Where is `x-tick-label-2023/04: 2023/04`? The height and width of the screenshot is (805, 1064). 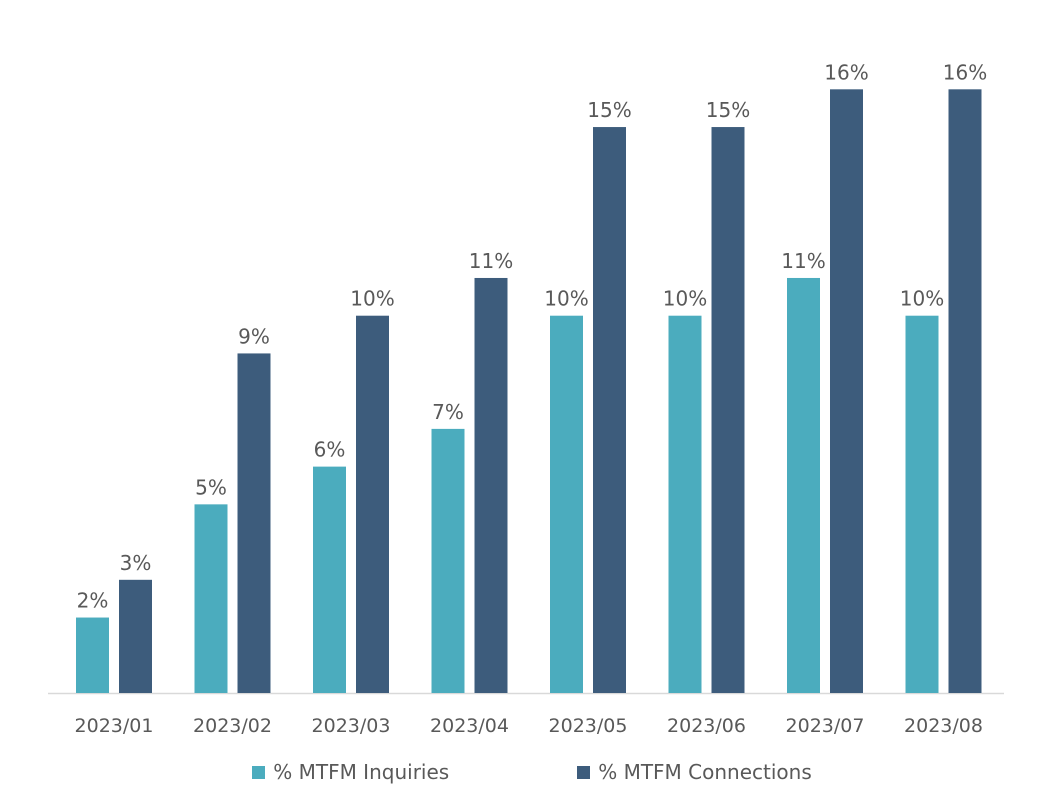 x-tick-label-2023/04: 2023/04 is located at coordinates (469, 726).